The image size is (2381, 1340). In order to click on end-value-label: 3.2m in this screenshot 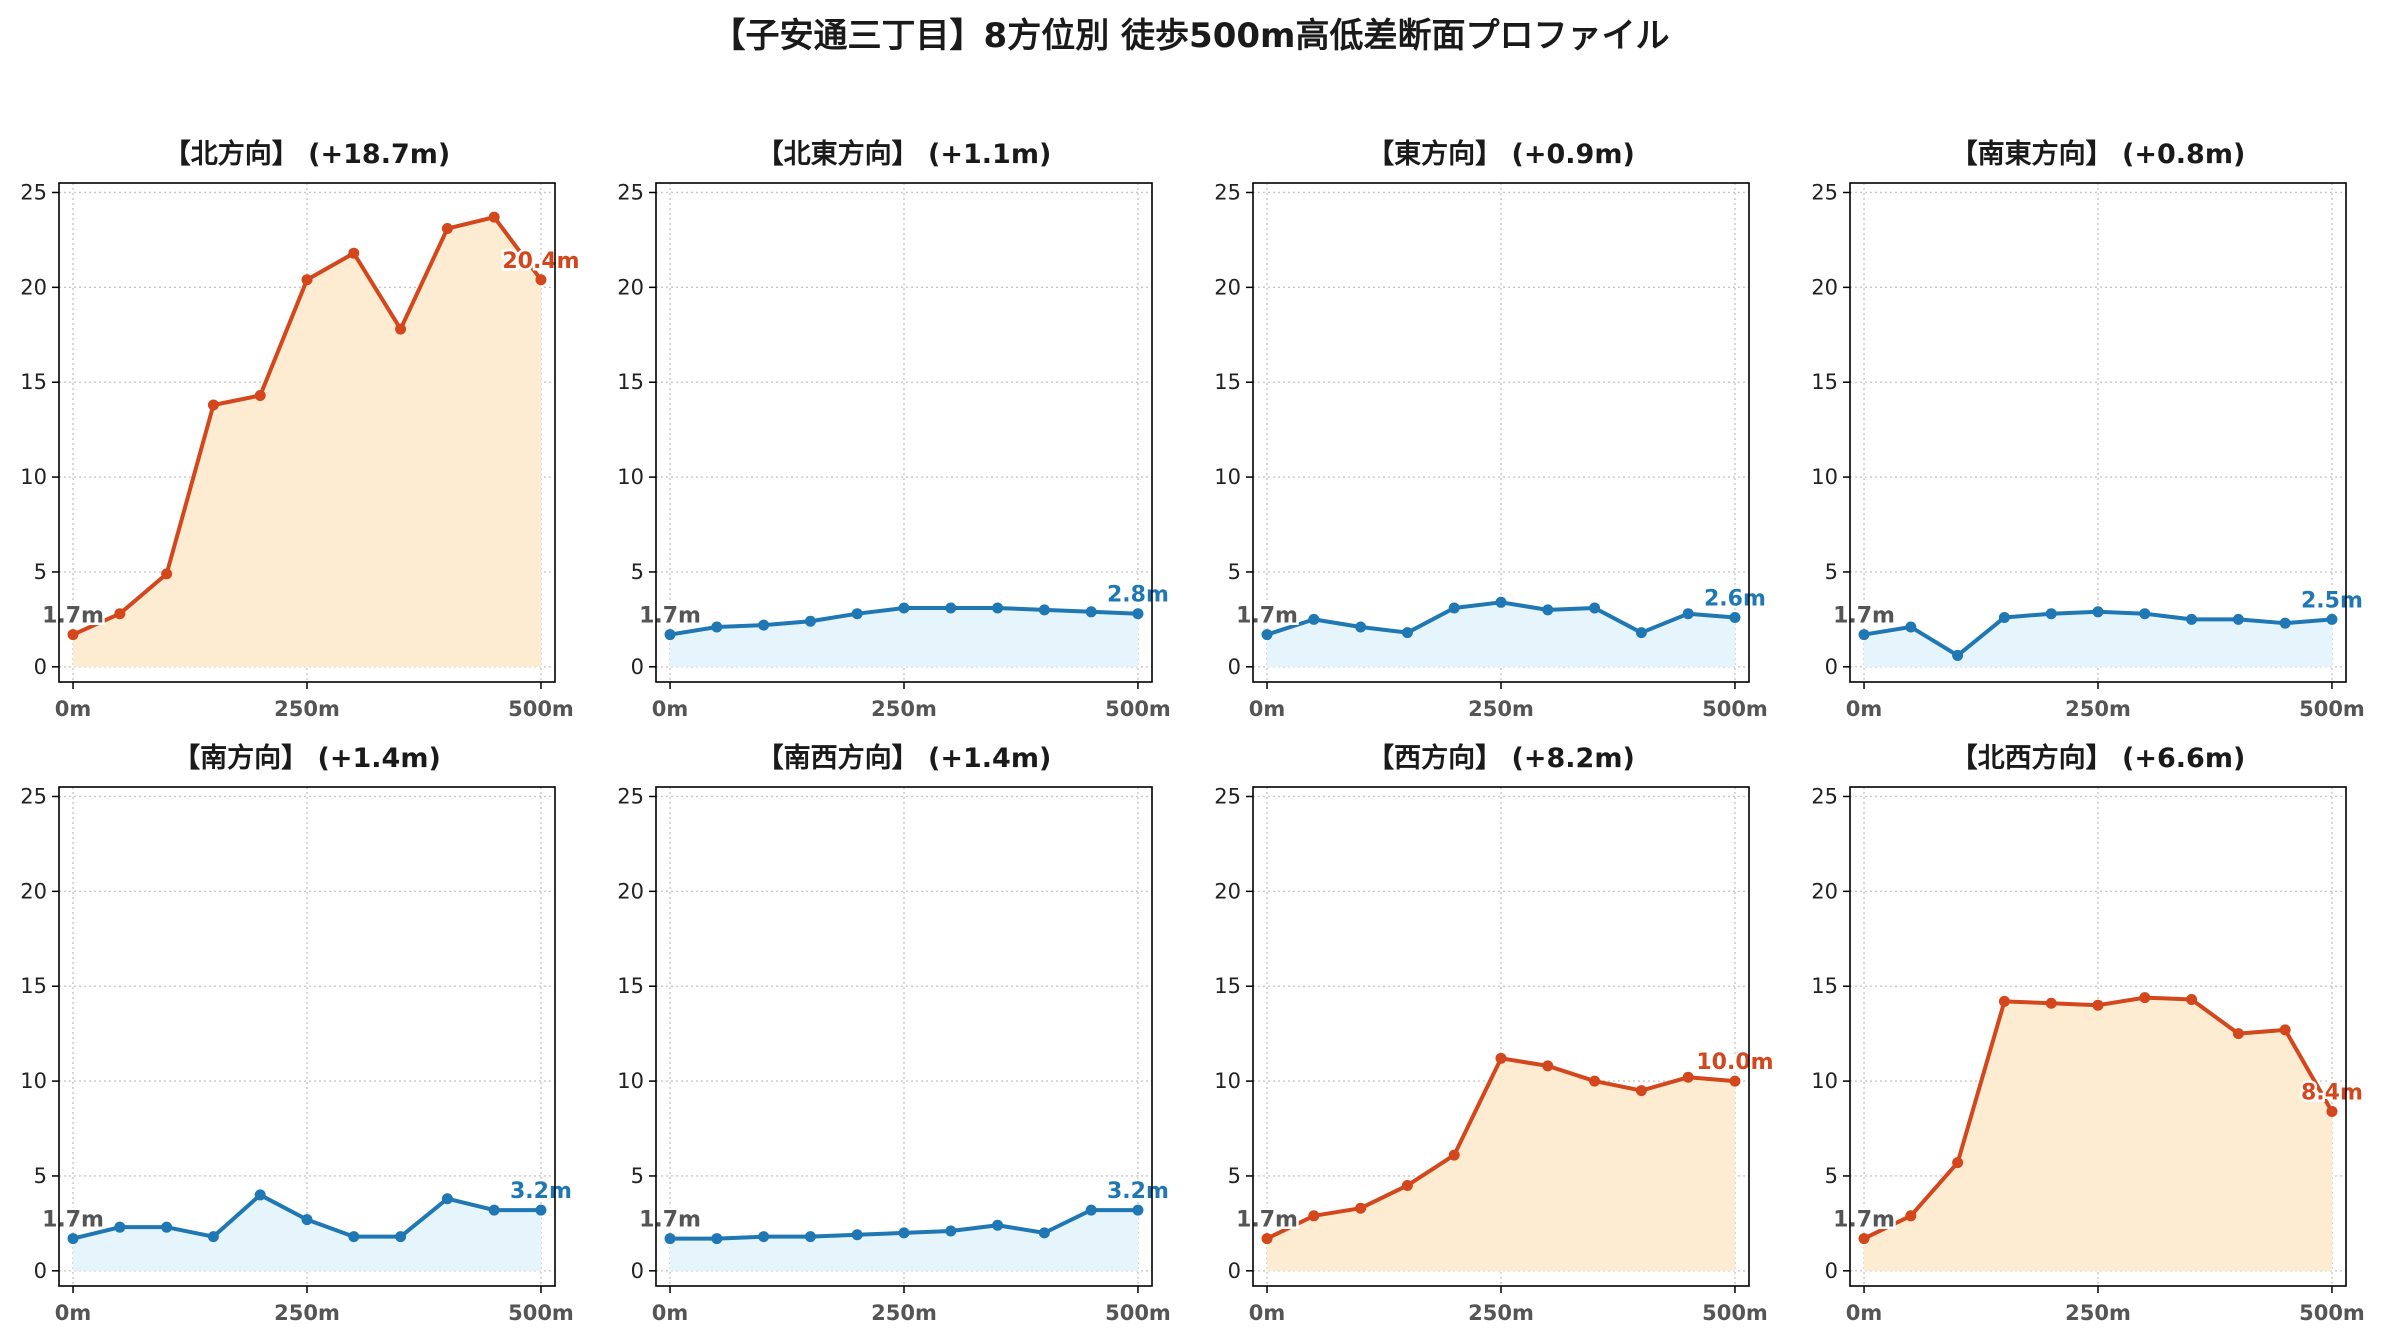, I will do `click(1138, 1191)`.